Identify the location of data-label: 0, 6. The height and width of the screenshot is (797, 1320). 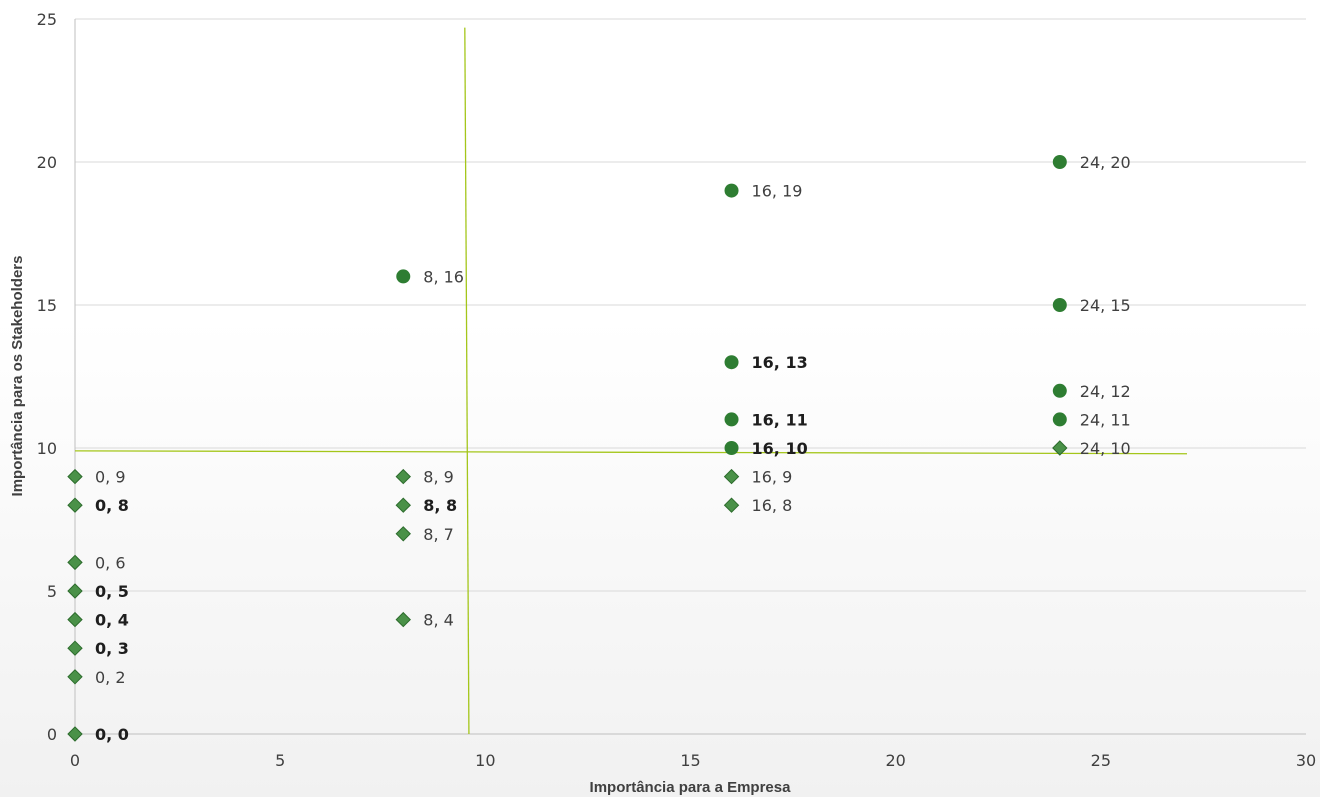
(110, 562).